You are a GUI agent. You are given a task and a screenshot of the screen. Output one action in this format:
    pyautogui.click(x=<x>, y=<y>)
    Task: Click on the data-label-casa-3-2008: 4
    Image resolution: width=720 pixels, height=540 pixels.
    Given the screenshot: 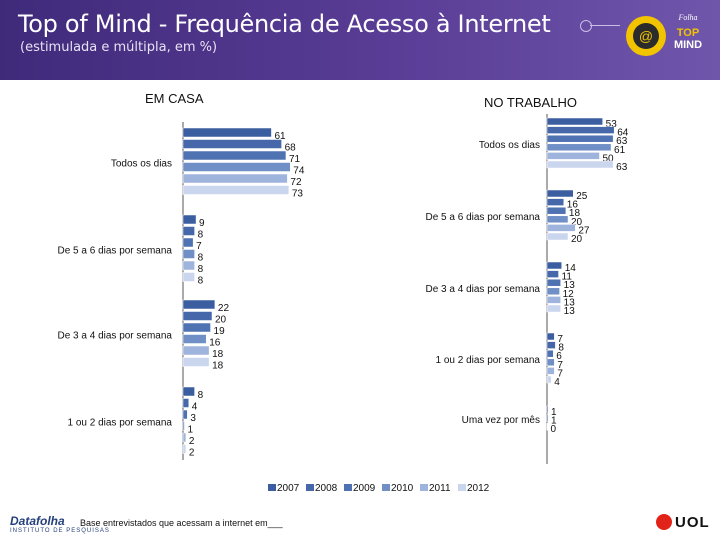 What is the action you would take?
    pyautogui.click(x=195, y=407)
    